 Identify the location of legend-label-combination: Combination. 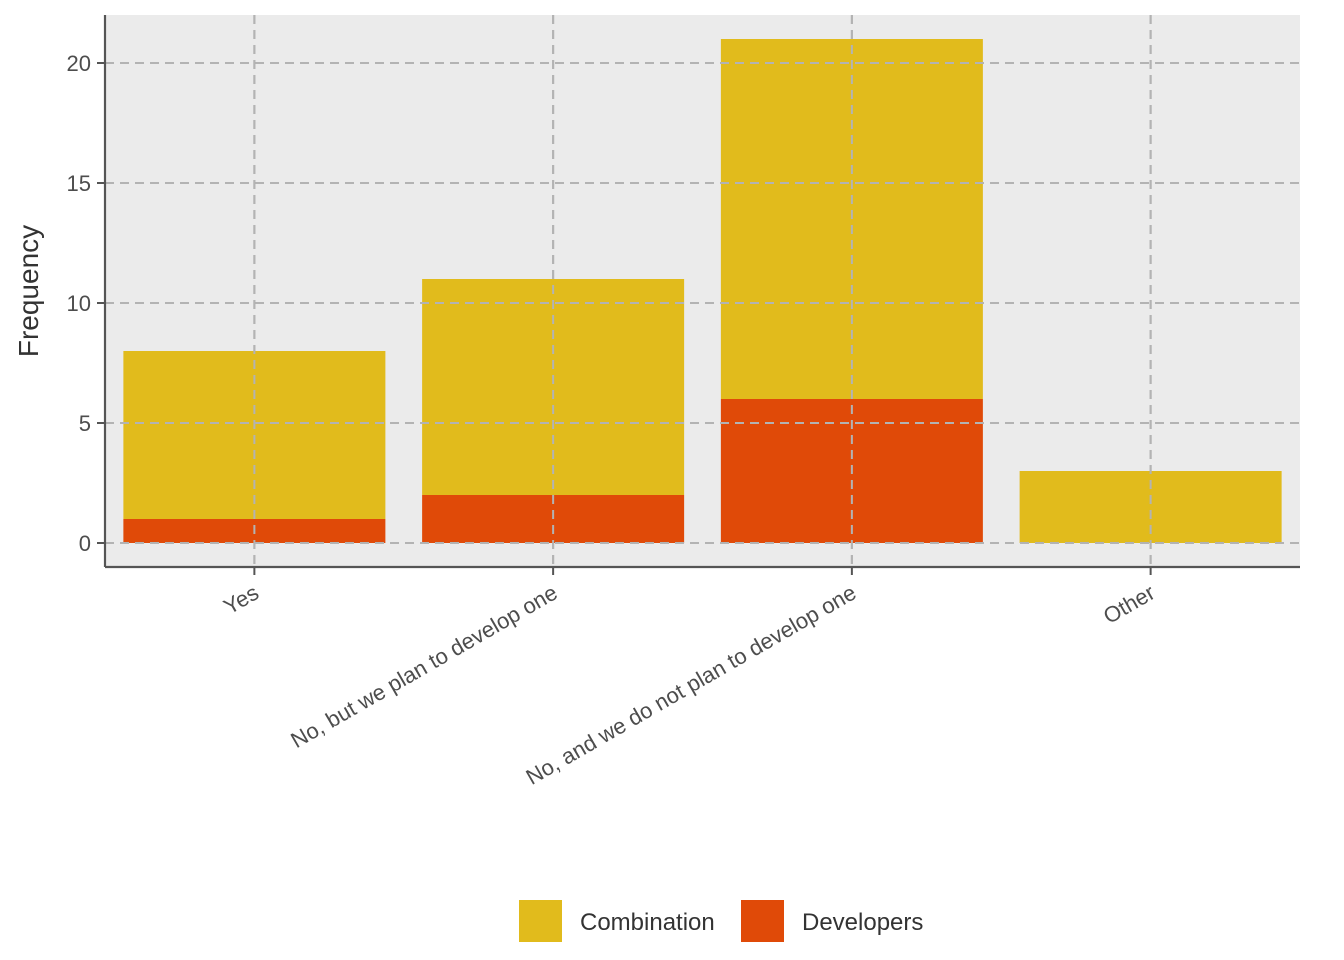
(647, 922).